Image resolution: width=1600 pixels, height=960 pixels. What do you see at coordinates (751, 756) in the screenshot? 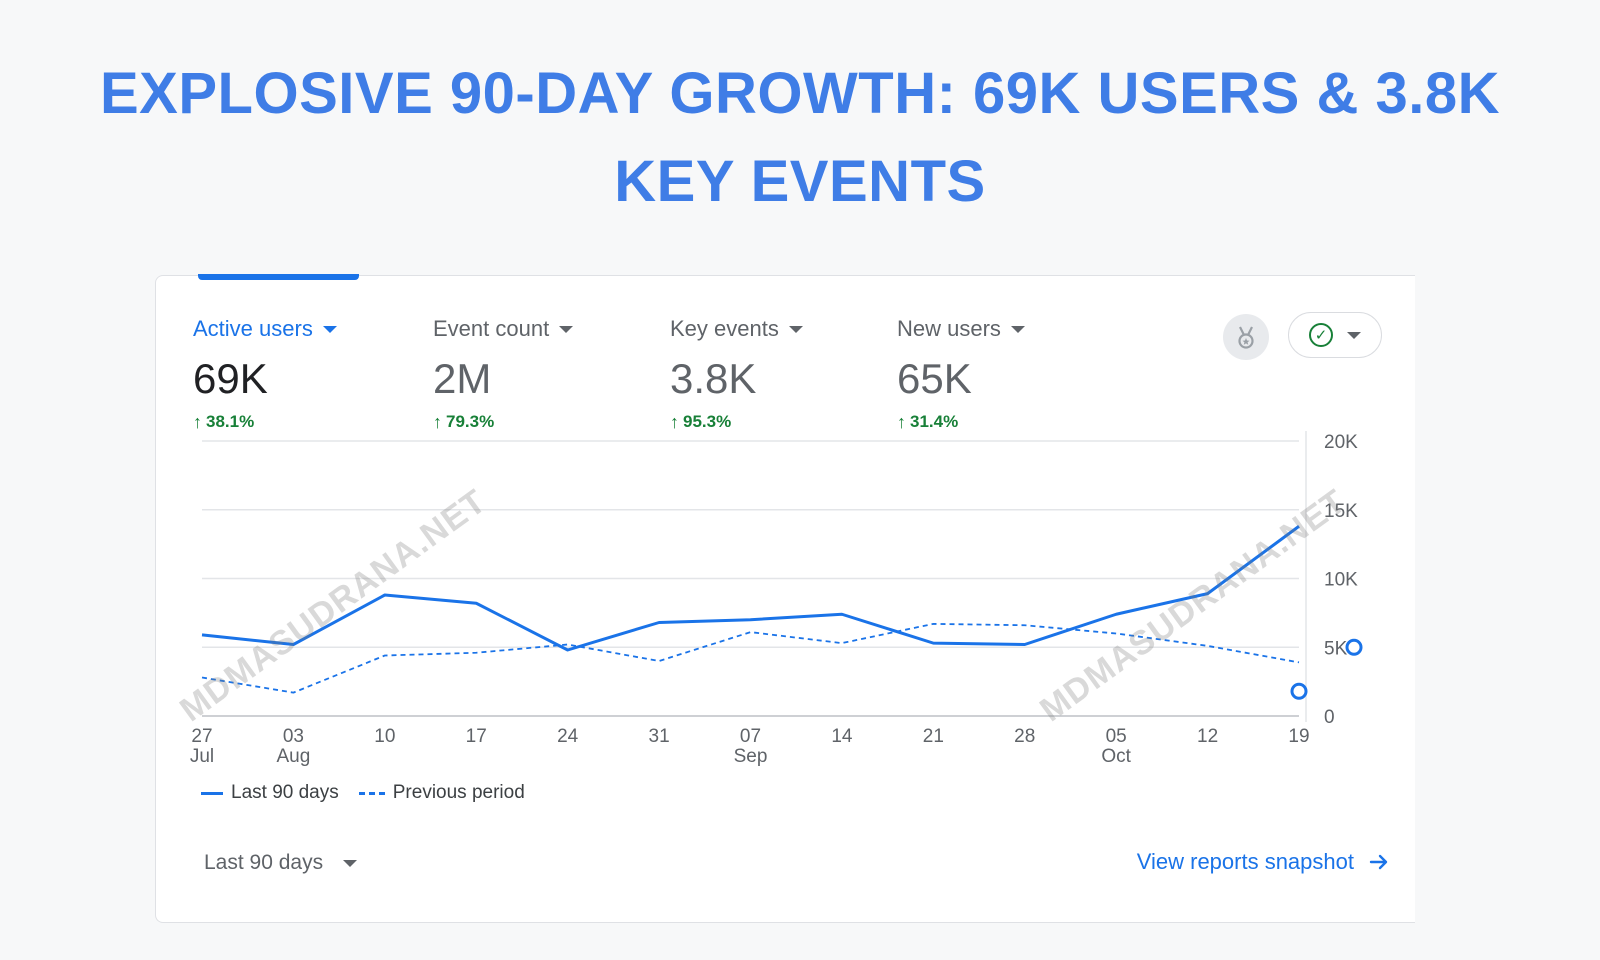
I see `x-tick-month-label: Sep` at bounding box center [751, 756].